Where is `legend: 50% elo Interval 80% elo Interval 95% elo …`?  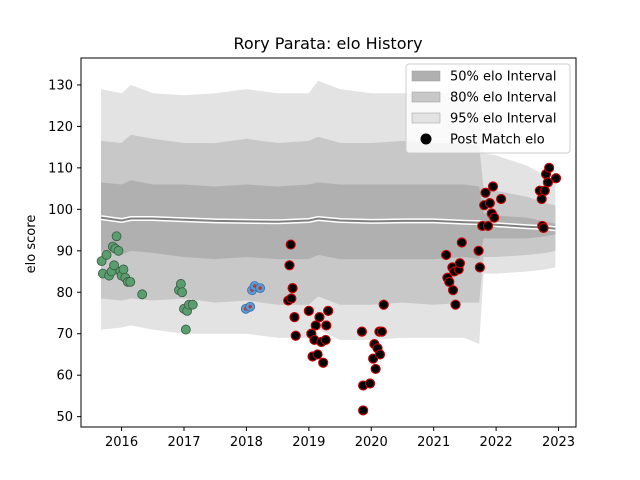 legend: 50% elo Interval 80% elo Interval 95% elo … is located at coordinates (488, 108).